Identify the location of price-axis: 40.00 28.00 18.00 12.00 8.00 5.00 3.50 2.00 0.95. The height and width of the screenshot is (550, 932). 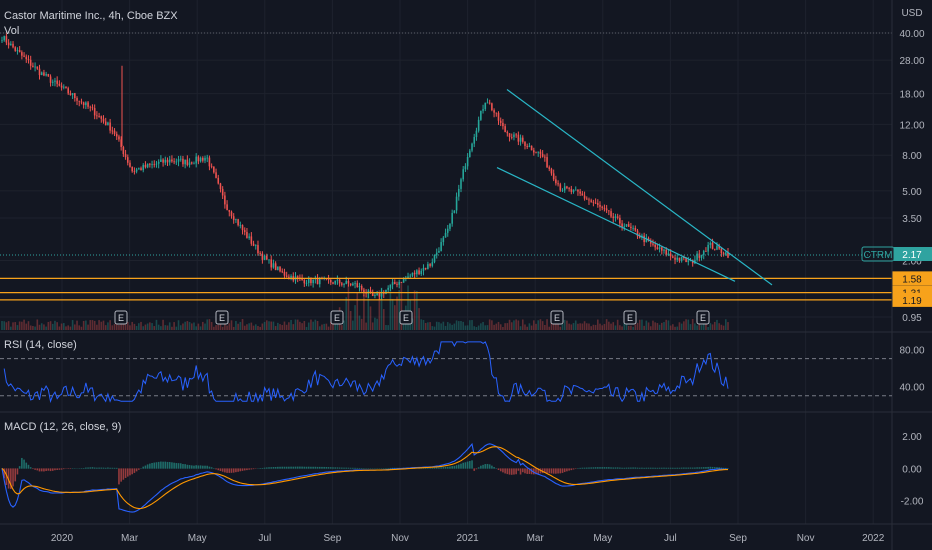
(911, 176).